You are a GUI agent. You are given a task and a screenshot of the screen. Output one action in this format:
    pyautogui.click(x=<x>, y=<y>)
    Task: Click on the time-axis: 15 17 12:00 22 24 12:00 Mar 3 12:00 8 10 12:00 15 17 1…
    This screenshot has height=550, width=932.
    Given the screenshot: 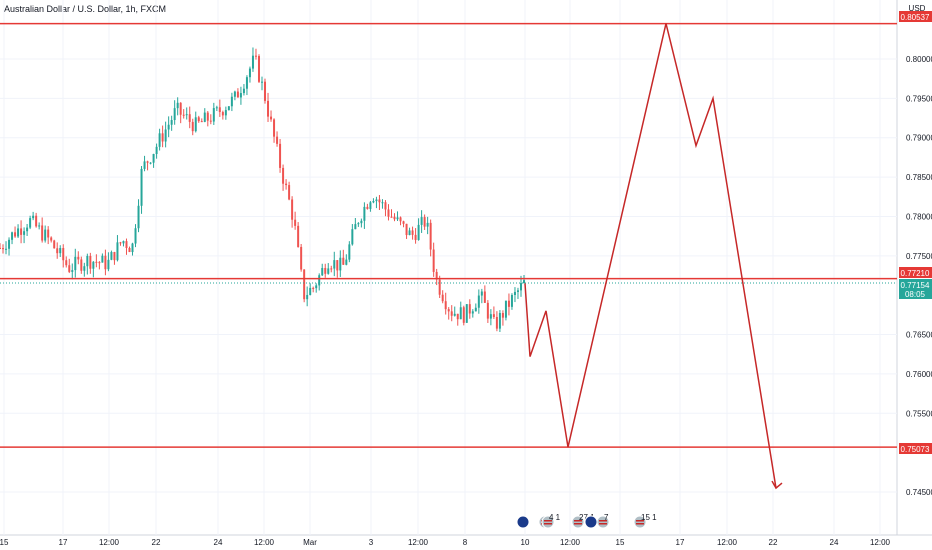 What is the action you would take?
    pyautogui.click(x=445, y=542)
    